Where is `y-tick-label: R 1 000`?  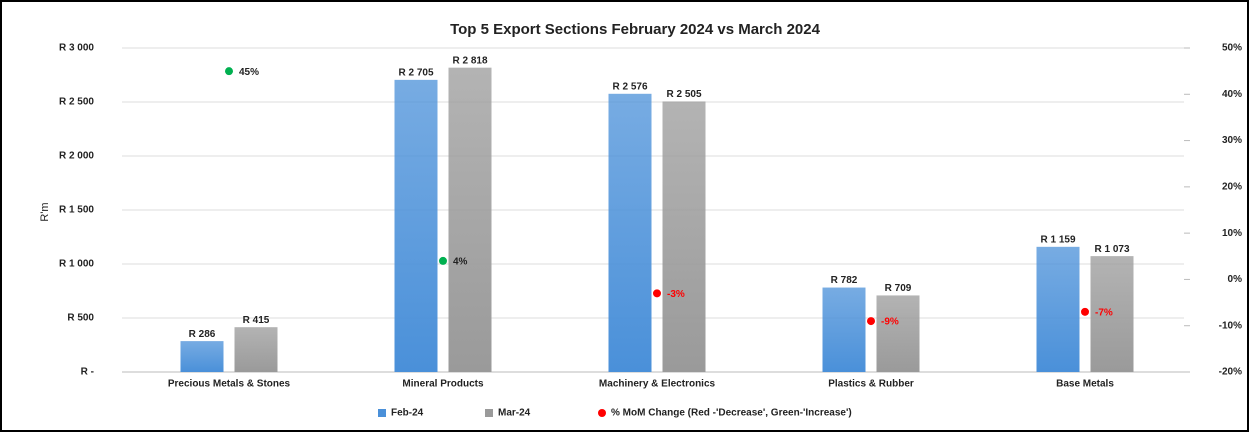 y-tick-label: R 1 000 is located at coordinates (76, 264).